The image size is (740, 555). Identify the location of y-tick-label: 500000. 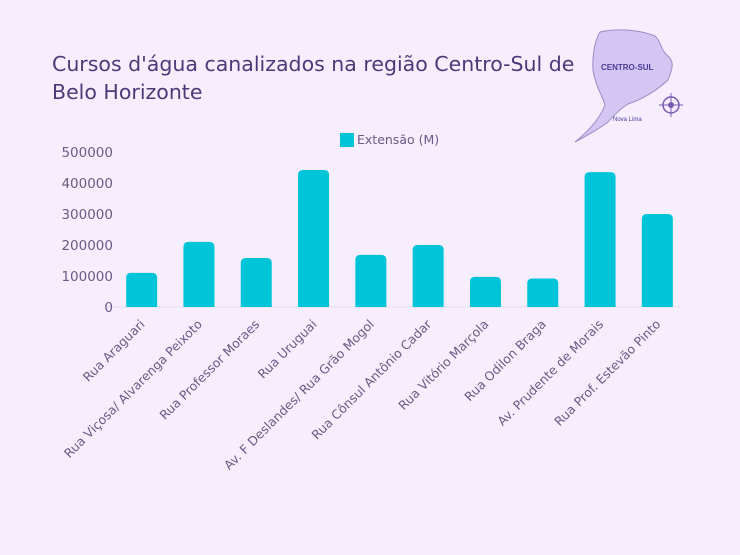
(87, 153).